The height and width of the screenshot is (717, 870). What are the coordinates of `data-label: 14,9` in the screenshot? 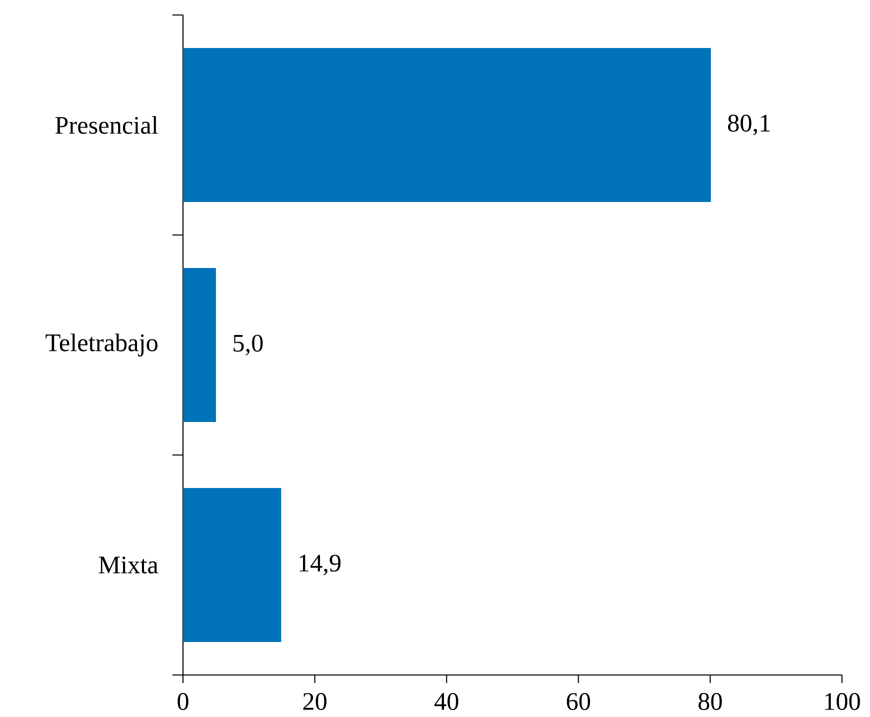 It's located at (320, 565).